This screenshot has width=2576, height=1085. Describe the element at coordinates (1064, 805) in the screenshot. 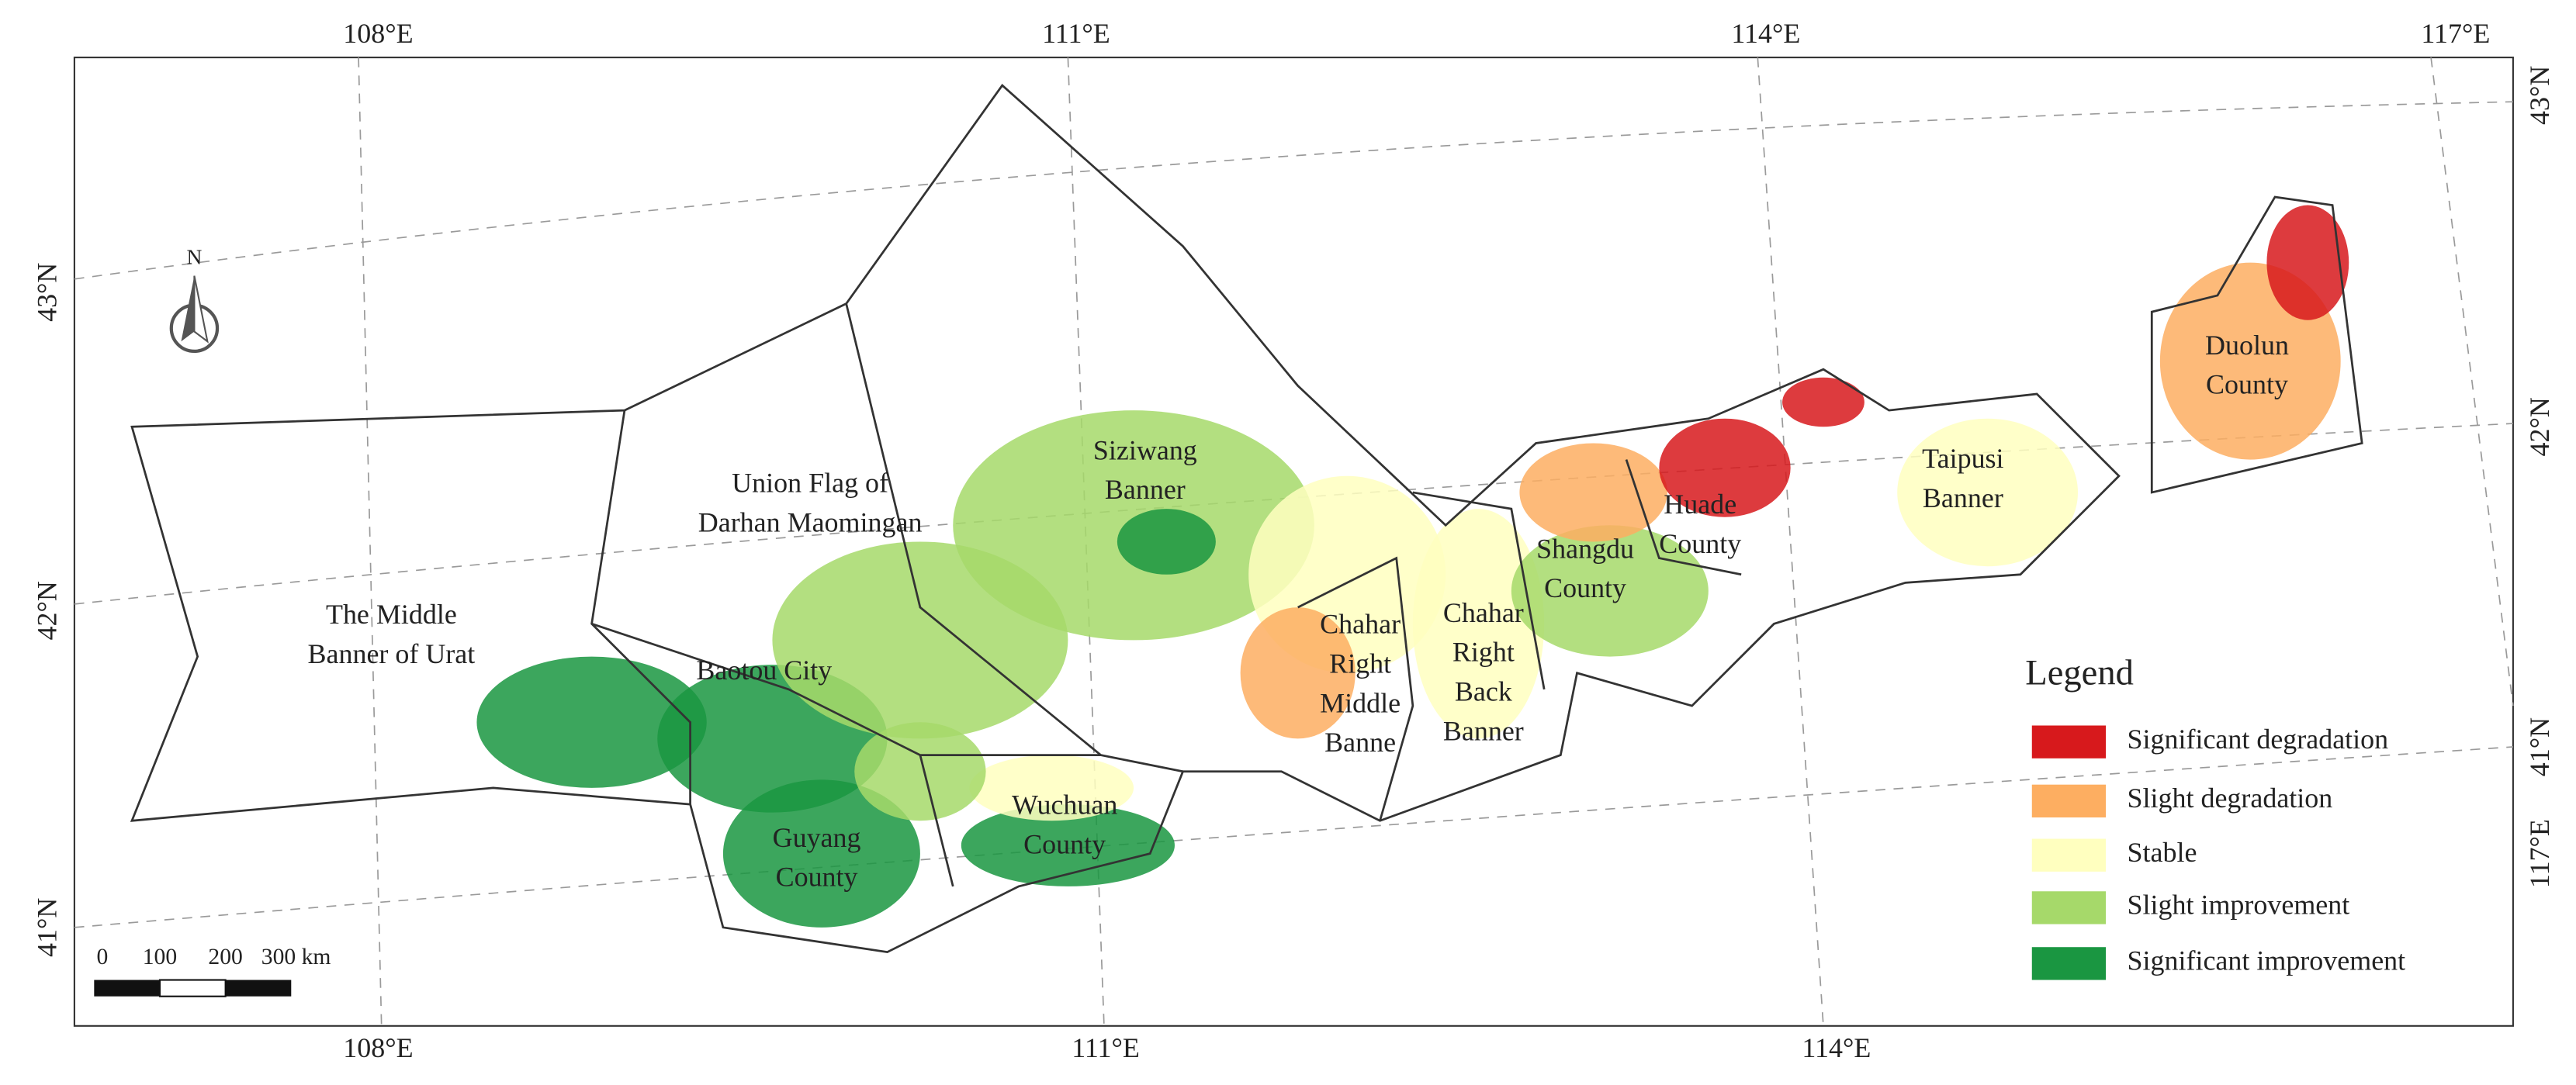

I see `region-label: Wuchuan` at that location.